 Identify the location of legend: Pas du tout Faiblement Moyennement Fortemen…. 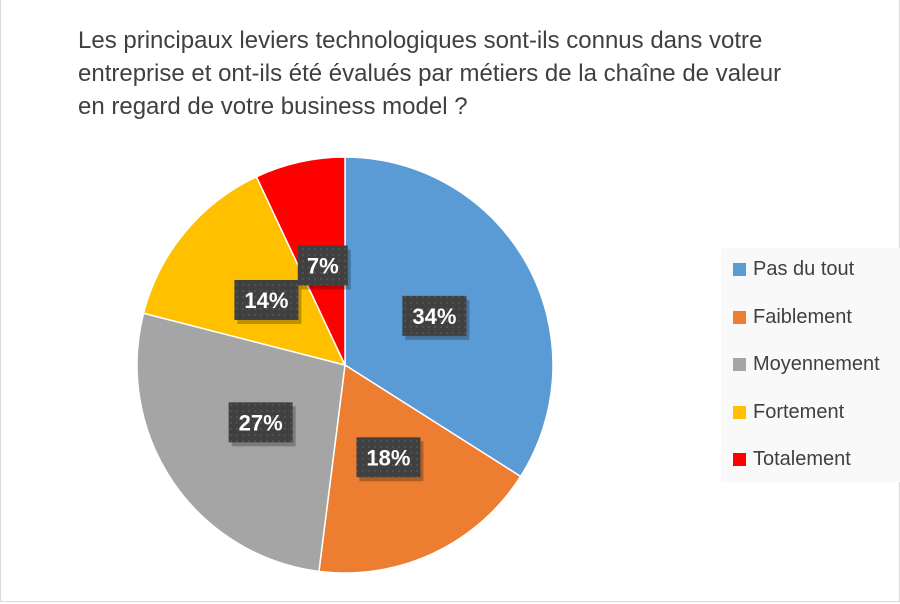
(810, 365).